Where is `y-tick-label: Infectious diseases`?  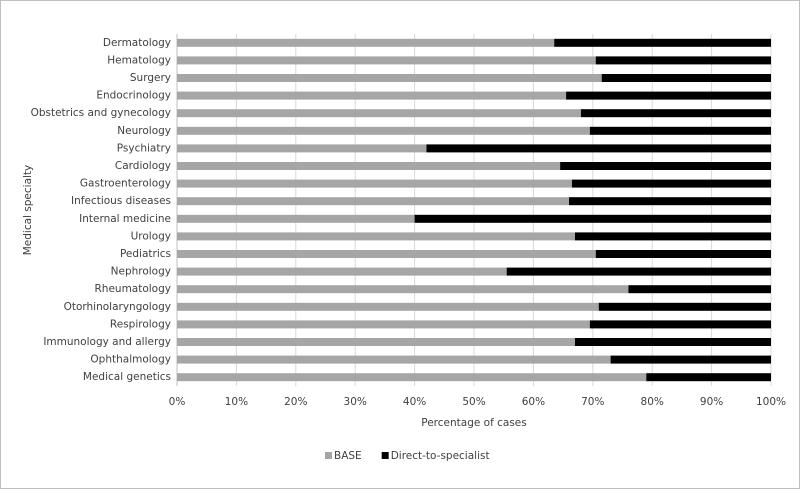 y-tick-label: Infectious diseases is located at coordinates (121, 201).